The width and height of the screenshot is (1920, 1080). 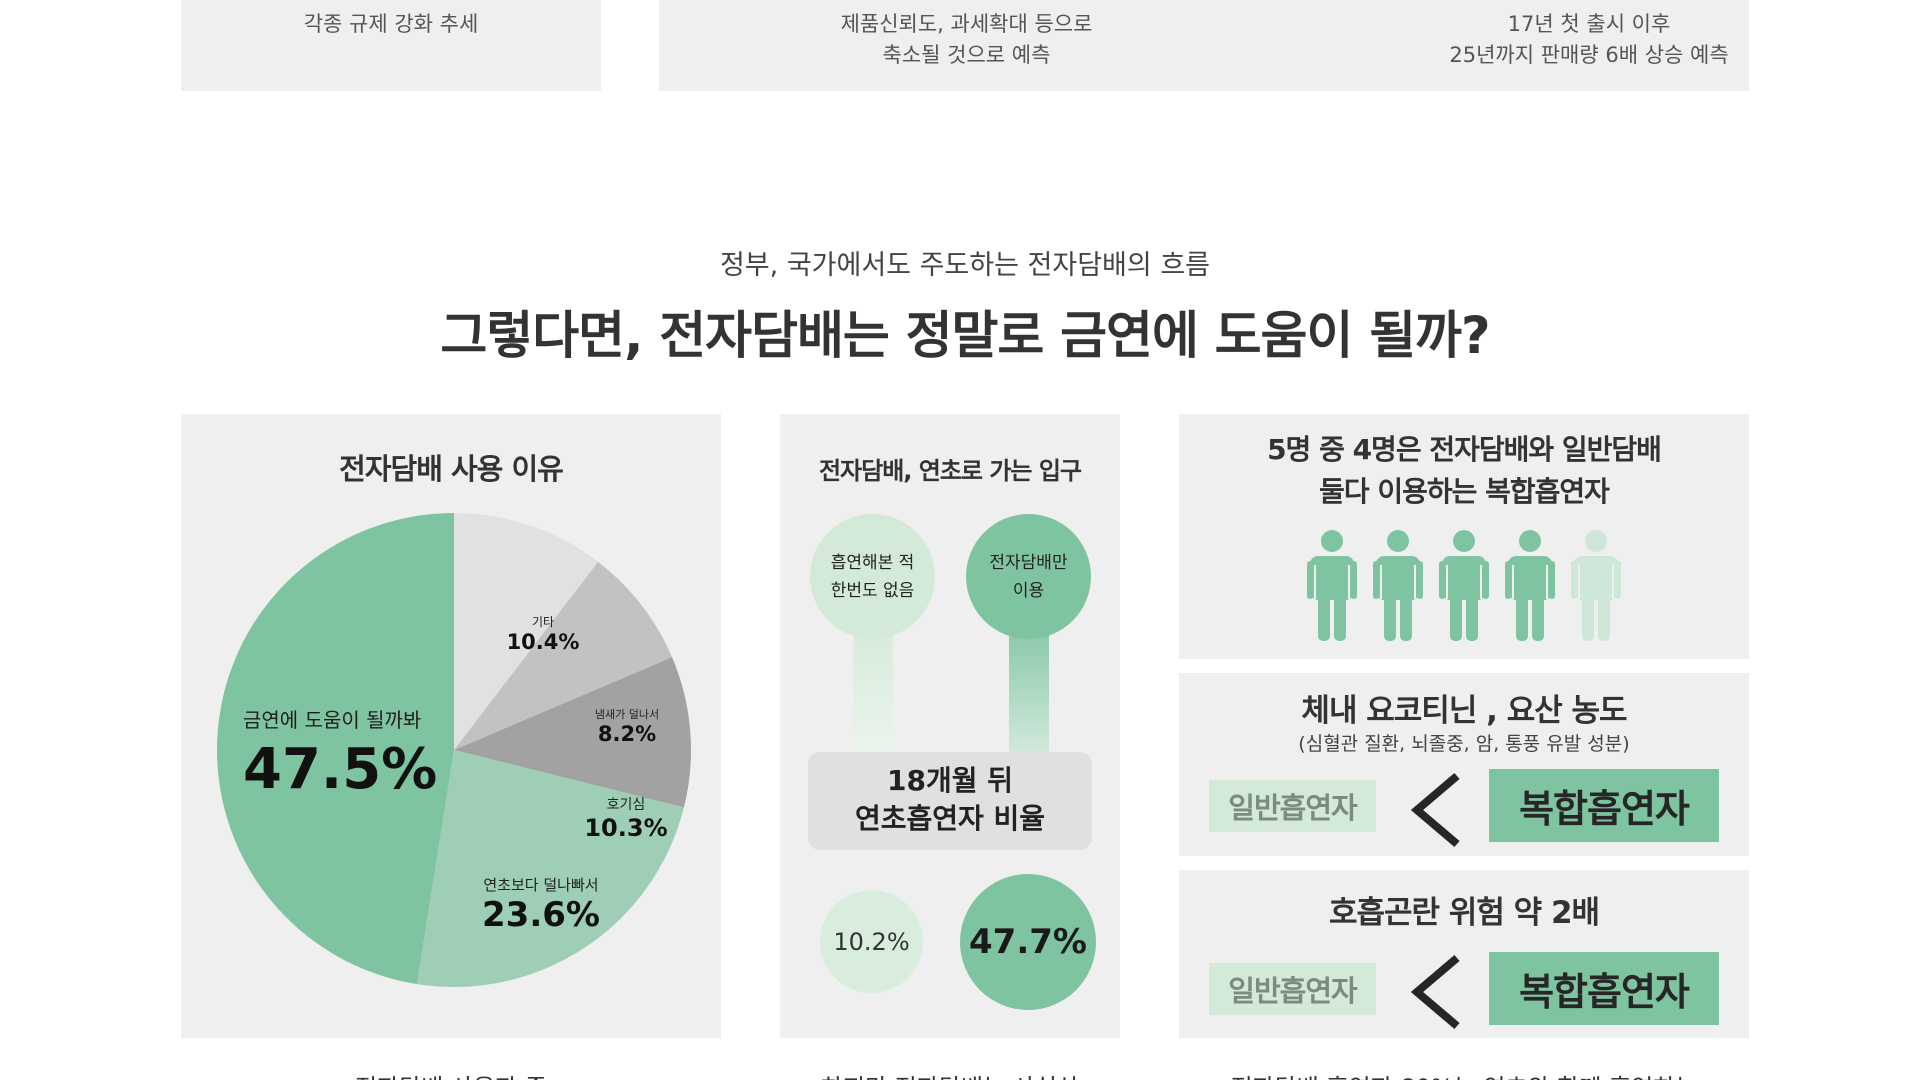 What do you see at coordinates (1464, 1074) in the screenshot?
I see `dual-bottom-caption: 전자담배 흡연자 80%는 연초와 함께 흡연하는` at bounding box center [1464, 1074].